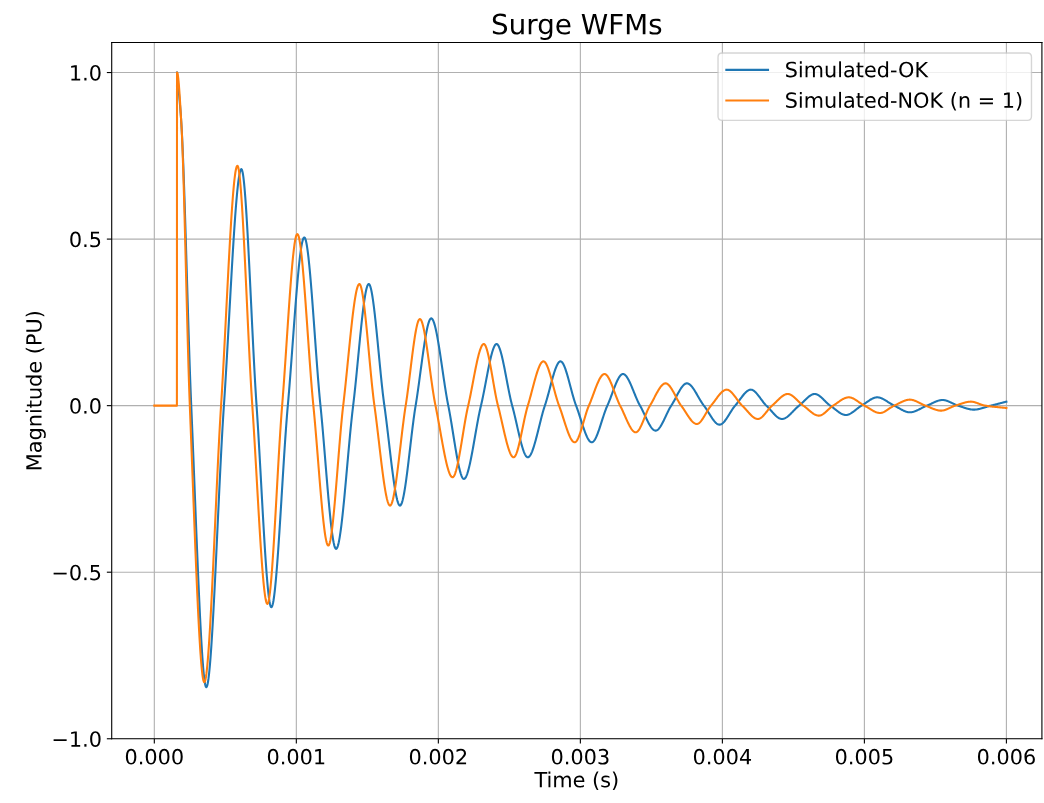 The height and width of the screenshot is (803, 1044). What do you see at coordinates (85, 406) in the screenshot?
I see `y-tick-label: 0.0` at bounding box center [85, 406].